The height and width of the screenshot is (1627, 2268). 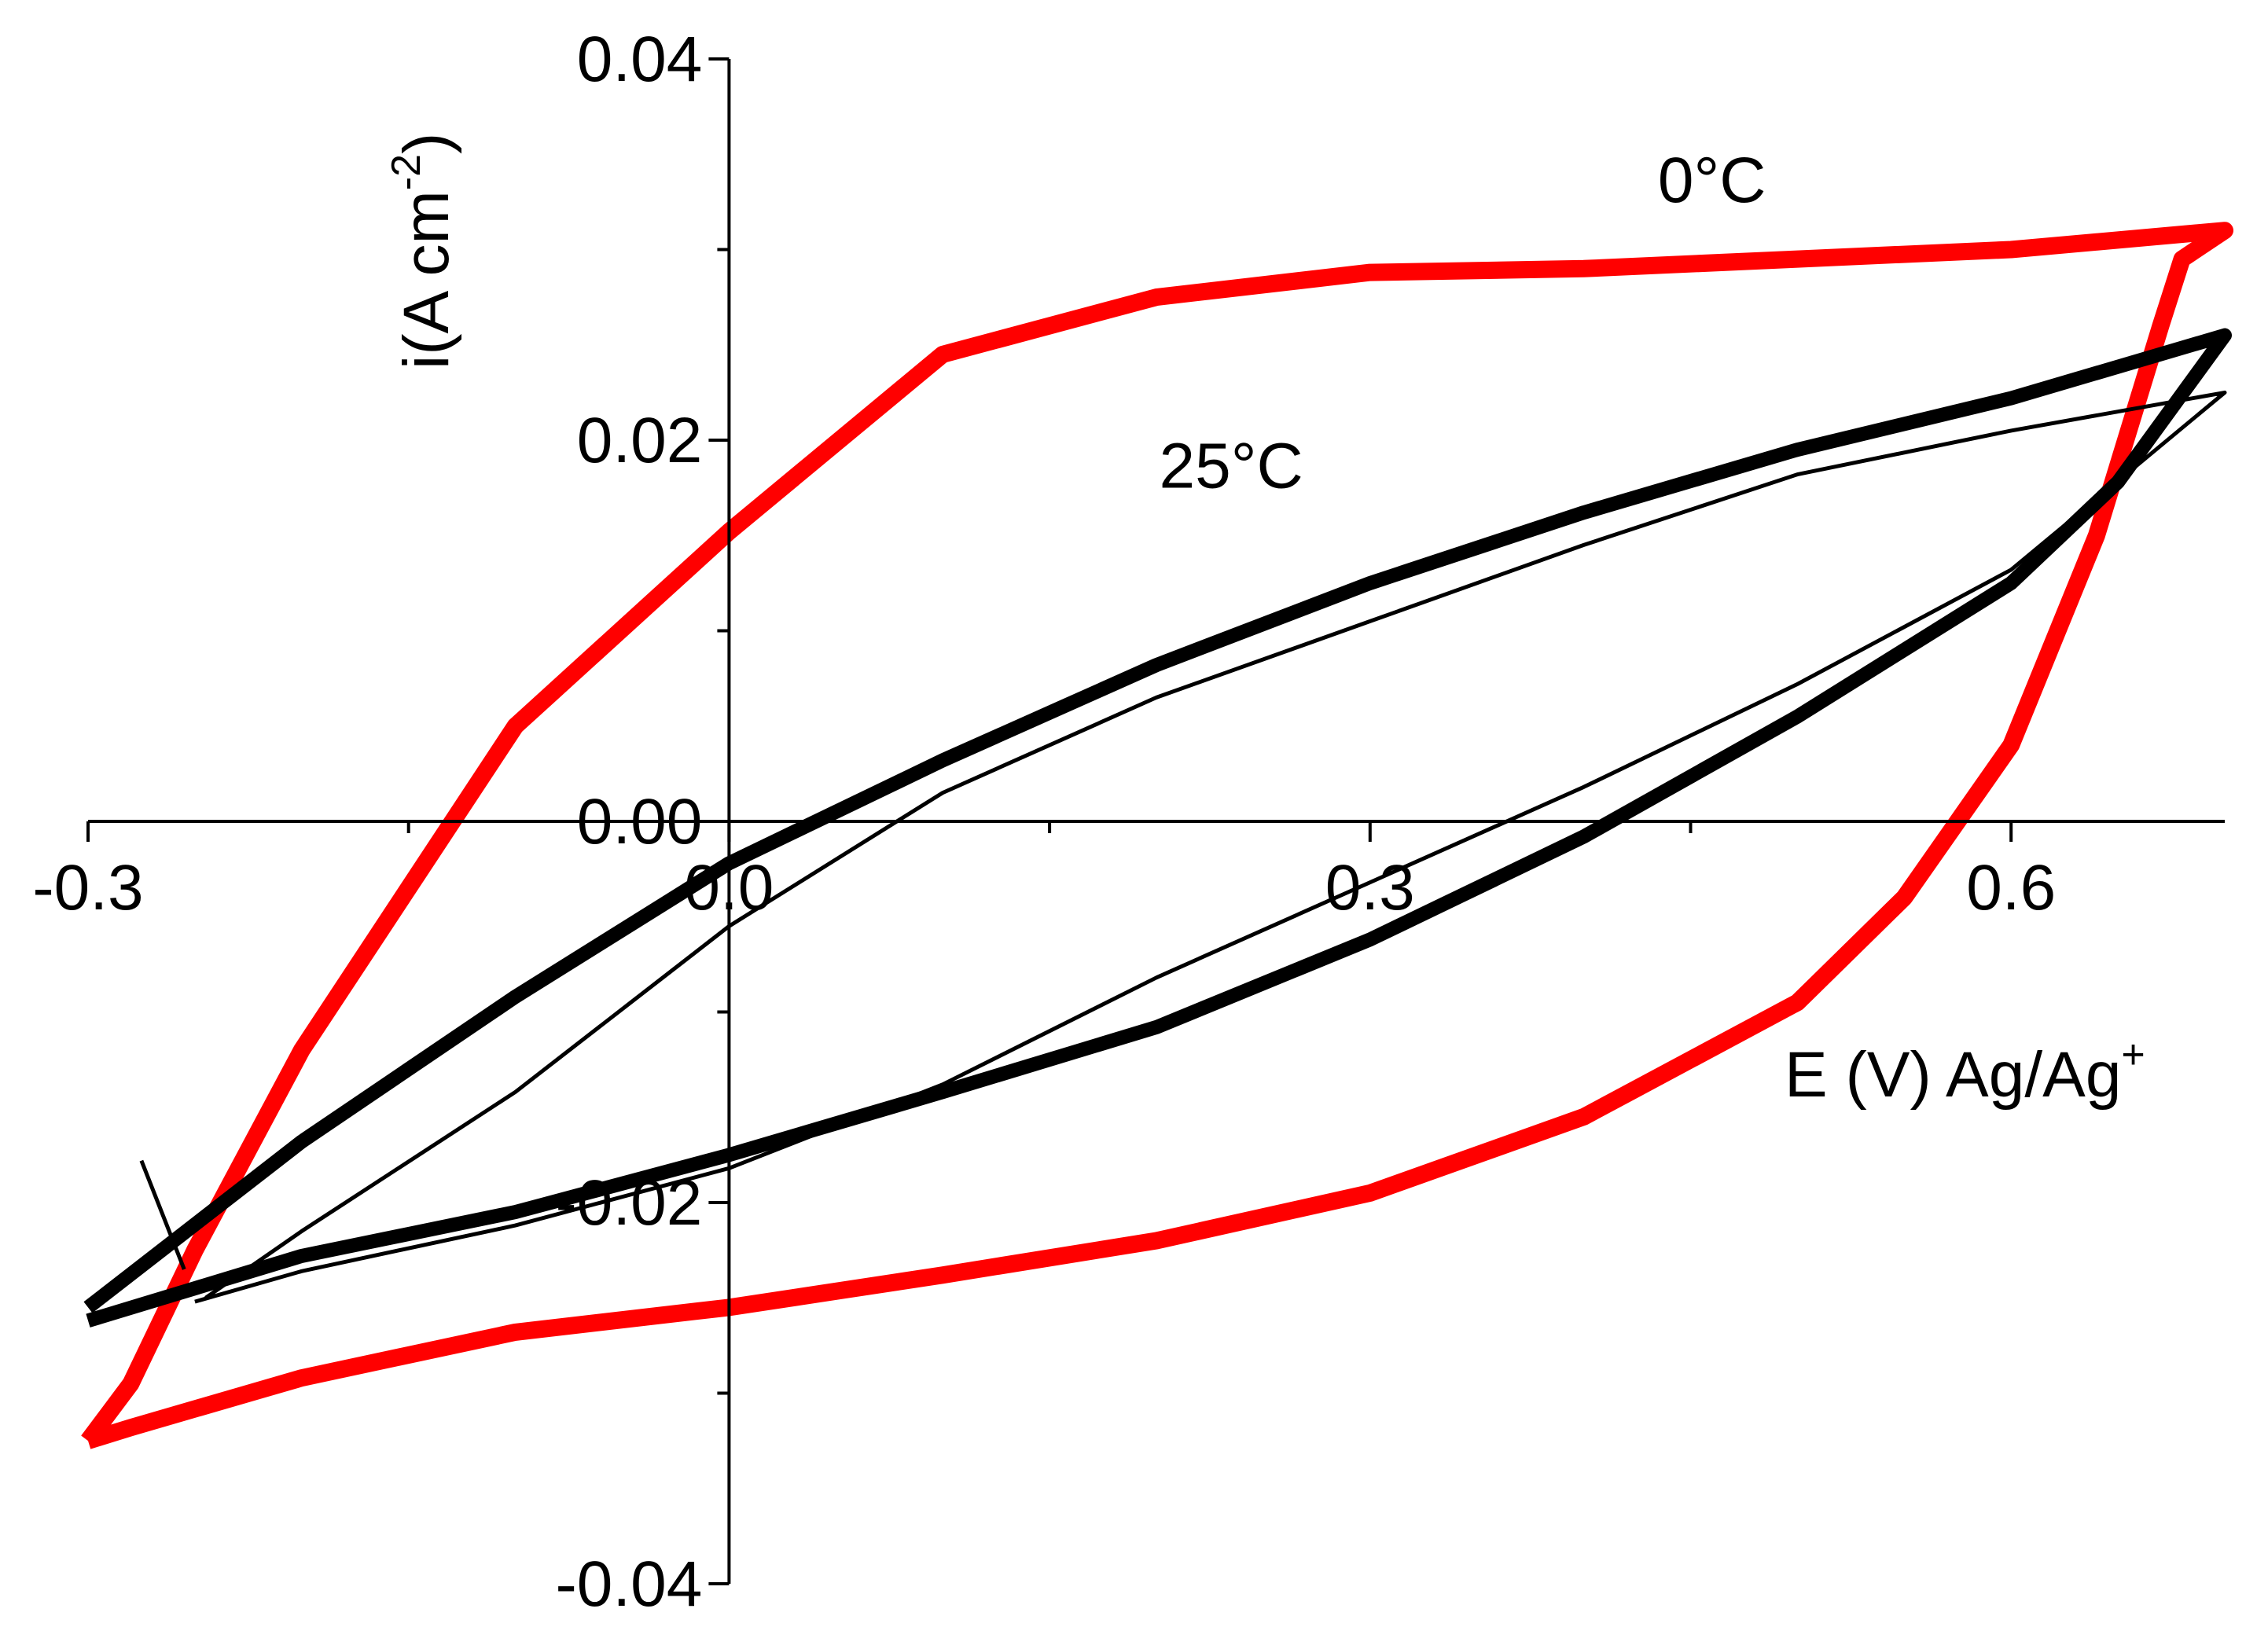 I want to click on x-tick-label: 0.3, so click(x=1370, y=888).